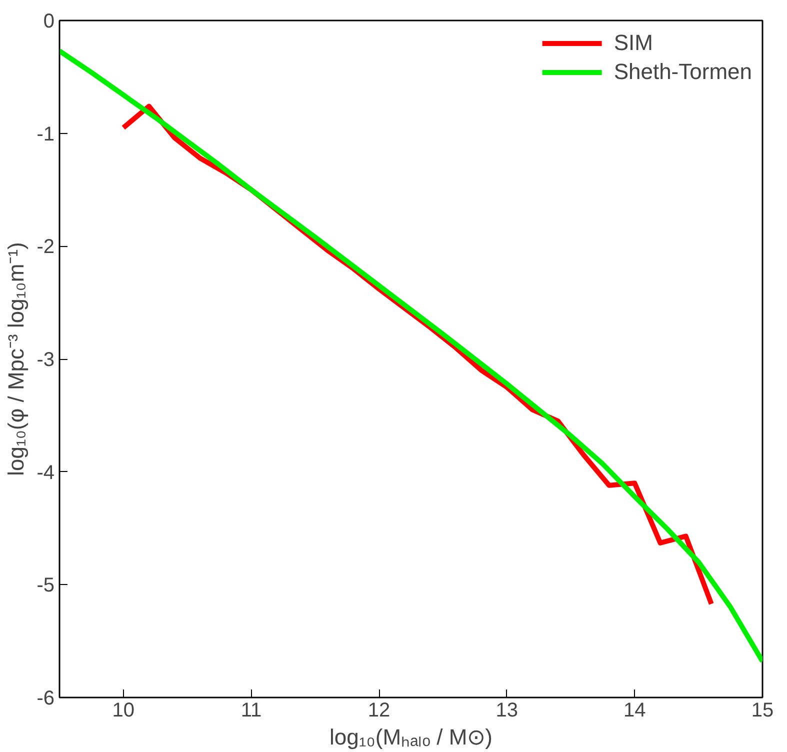 This screenshot has width=787, height=752. Describe the element at coordinates (683, 72) in the screenshot. I see `legend-label: Sheth-Tormen` at that location.